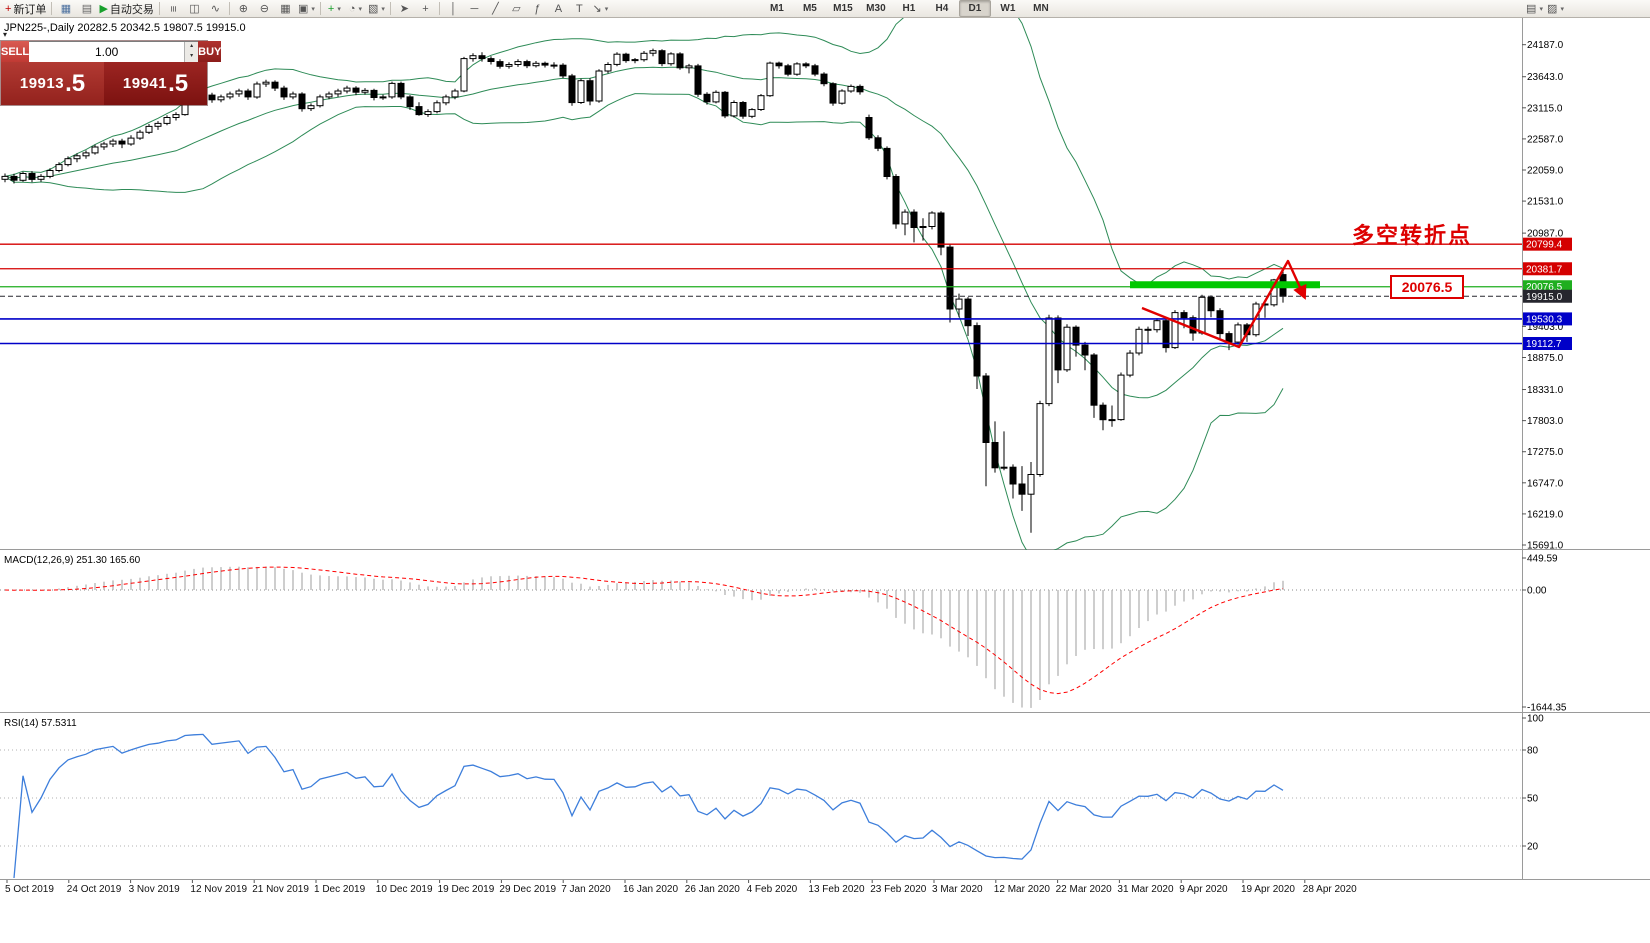 This screenshot has height=943, width=1650. What do you see at coordinates (516, 9) in the screenshot?
I see `channel-button: ▱` at bounding box center [516, 9].